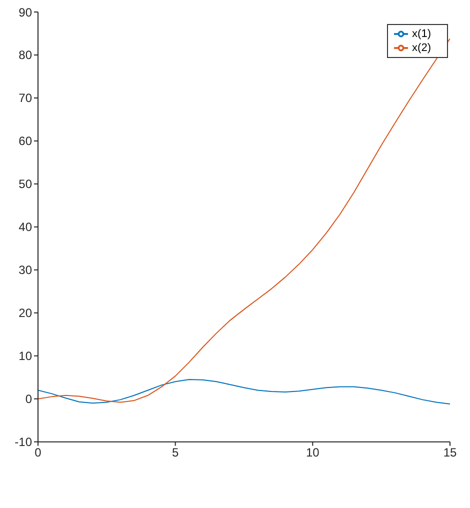  What do you see at coordinates (421, 34) in the screenshot?
I see `legend-label: x(1)` at bounding box center [421, 34].